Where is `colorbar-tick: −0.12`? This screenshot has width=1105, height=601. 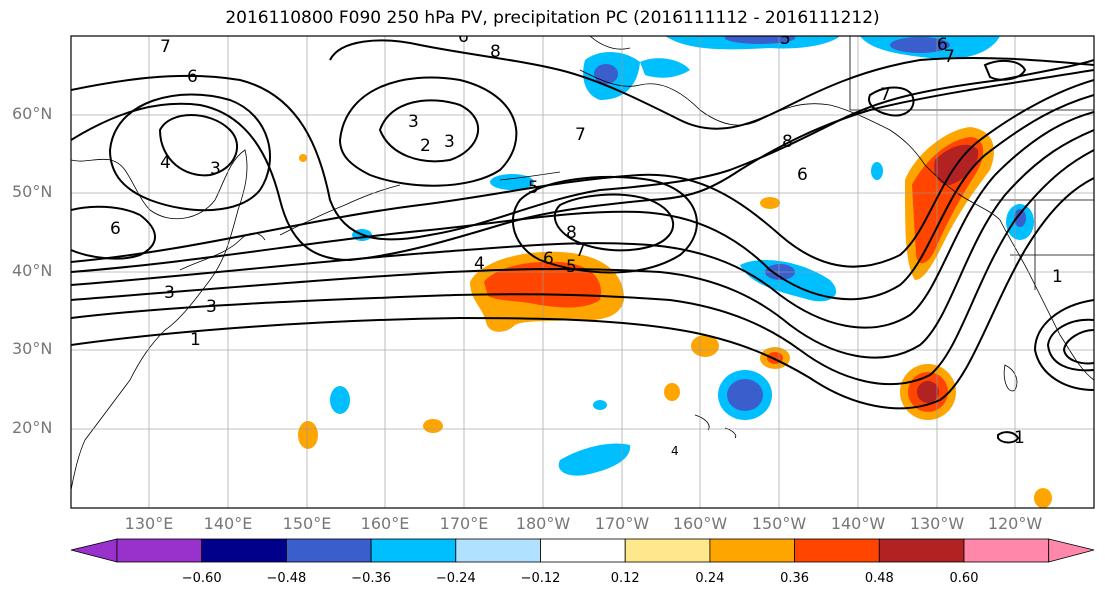
colorbar-tick: −0.12 is located at coordinates (540, 578).